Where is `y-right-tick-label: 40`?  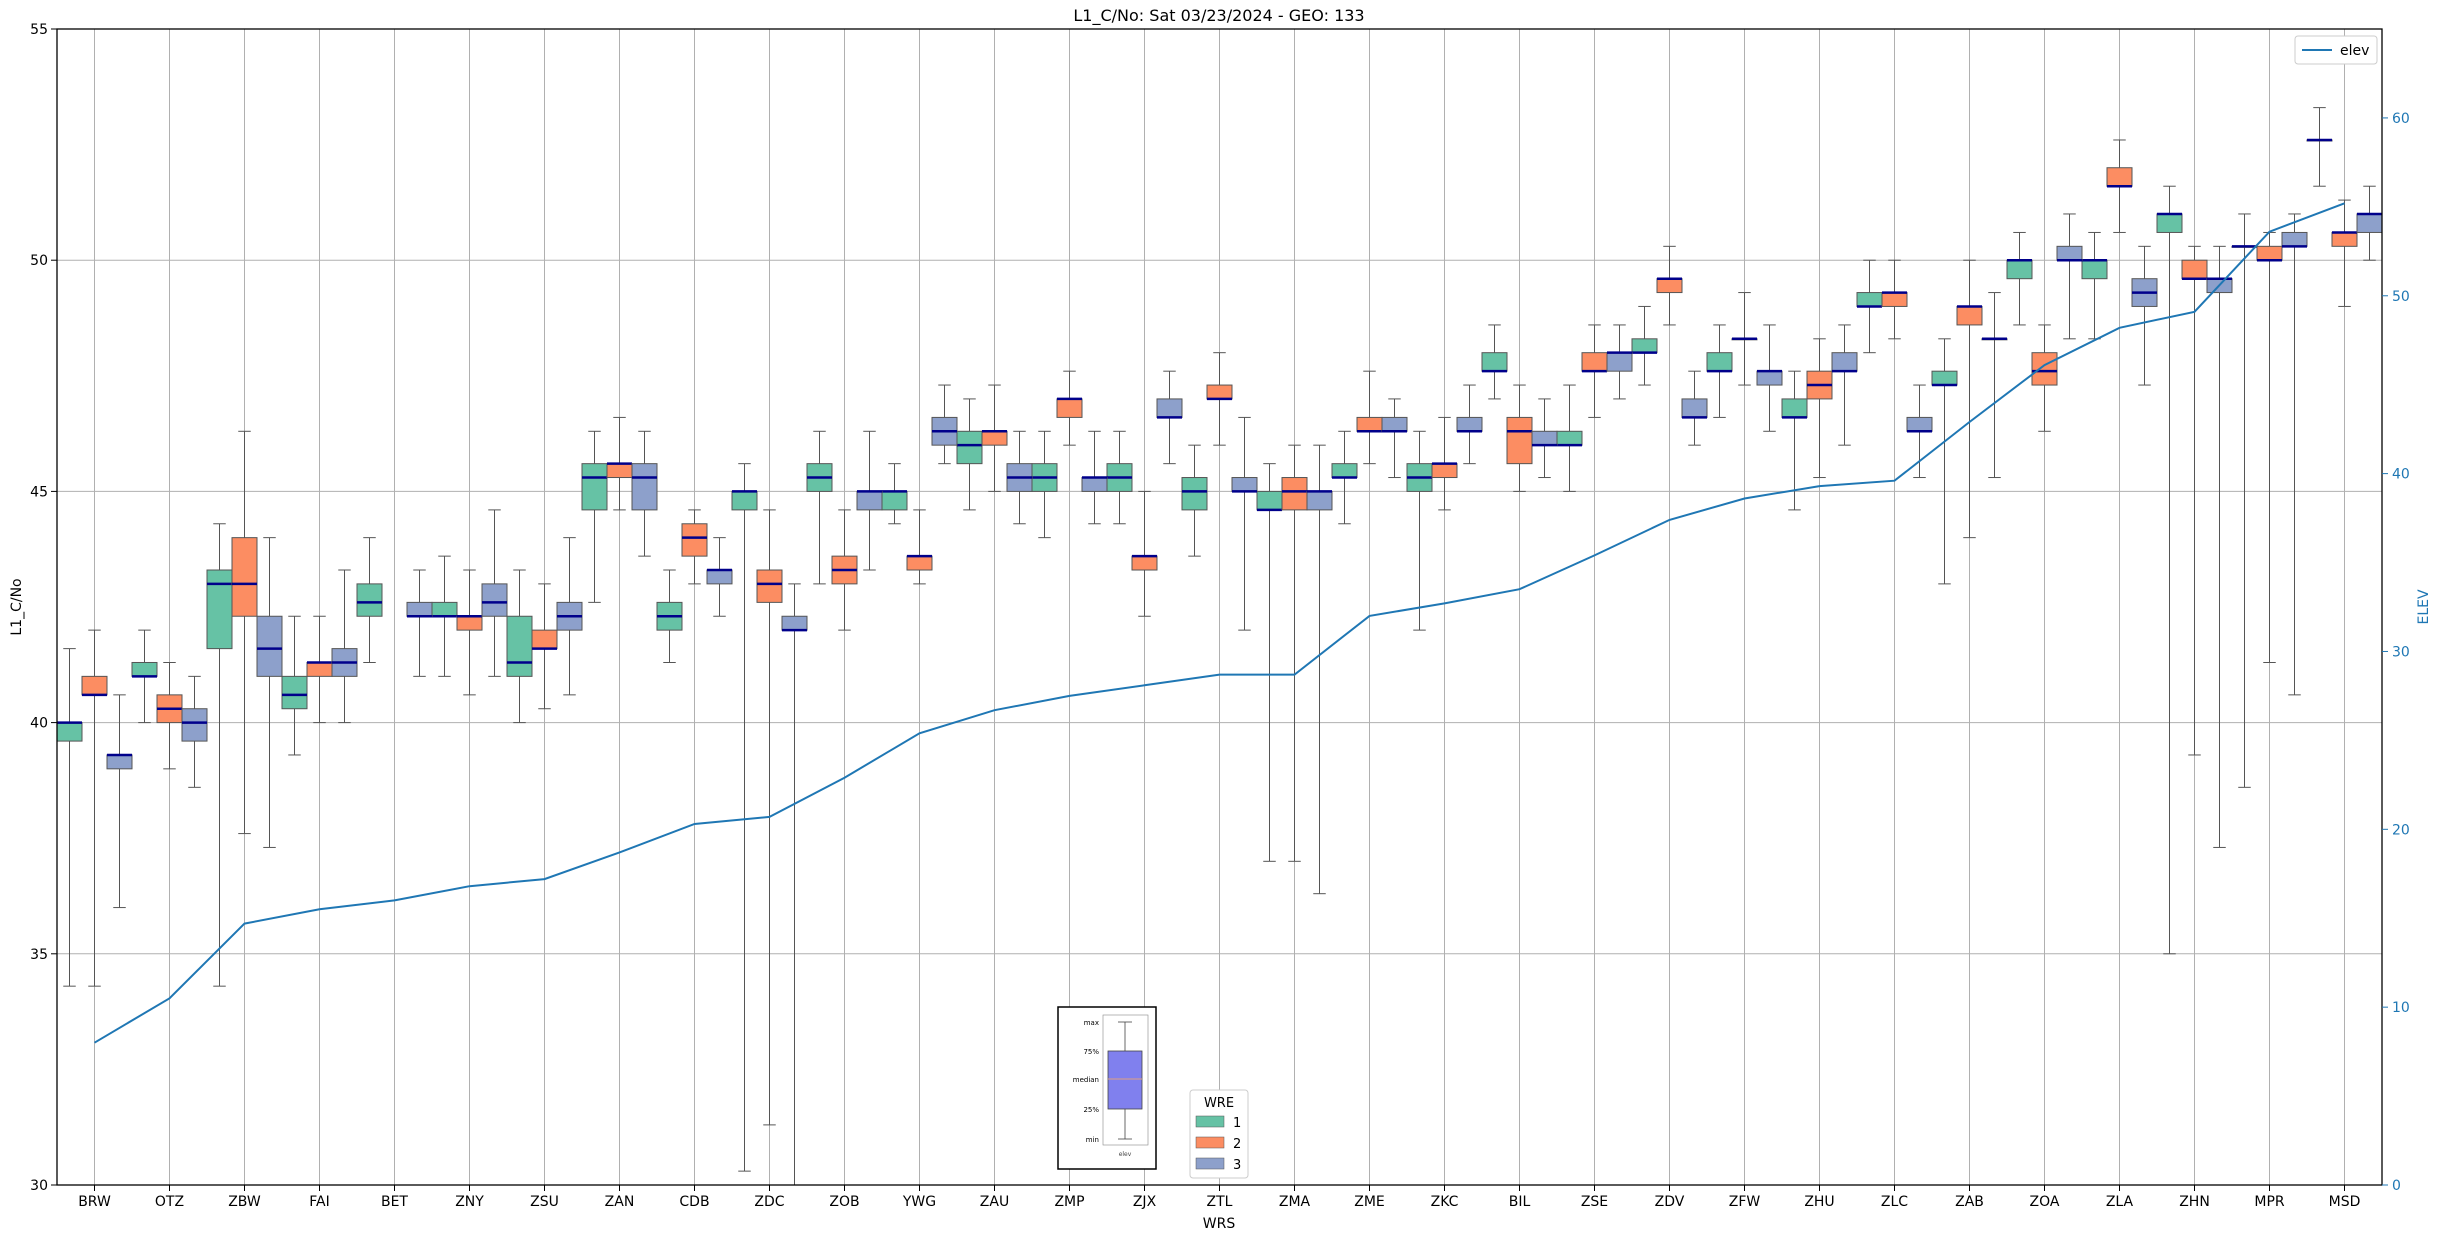
y-right-tick-label: 40 is located at coordinates (2401, 475).